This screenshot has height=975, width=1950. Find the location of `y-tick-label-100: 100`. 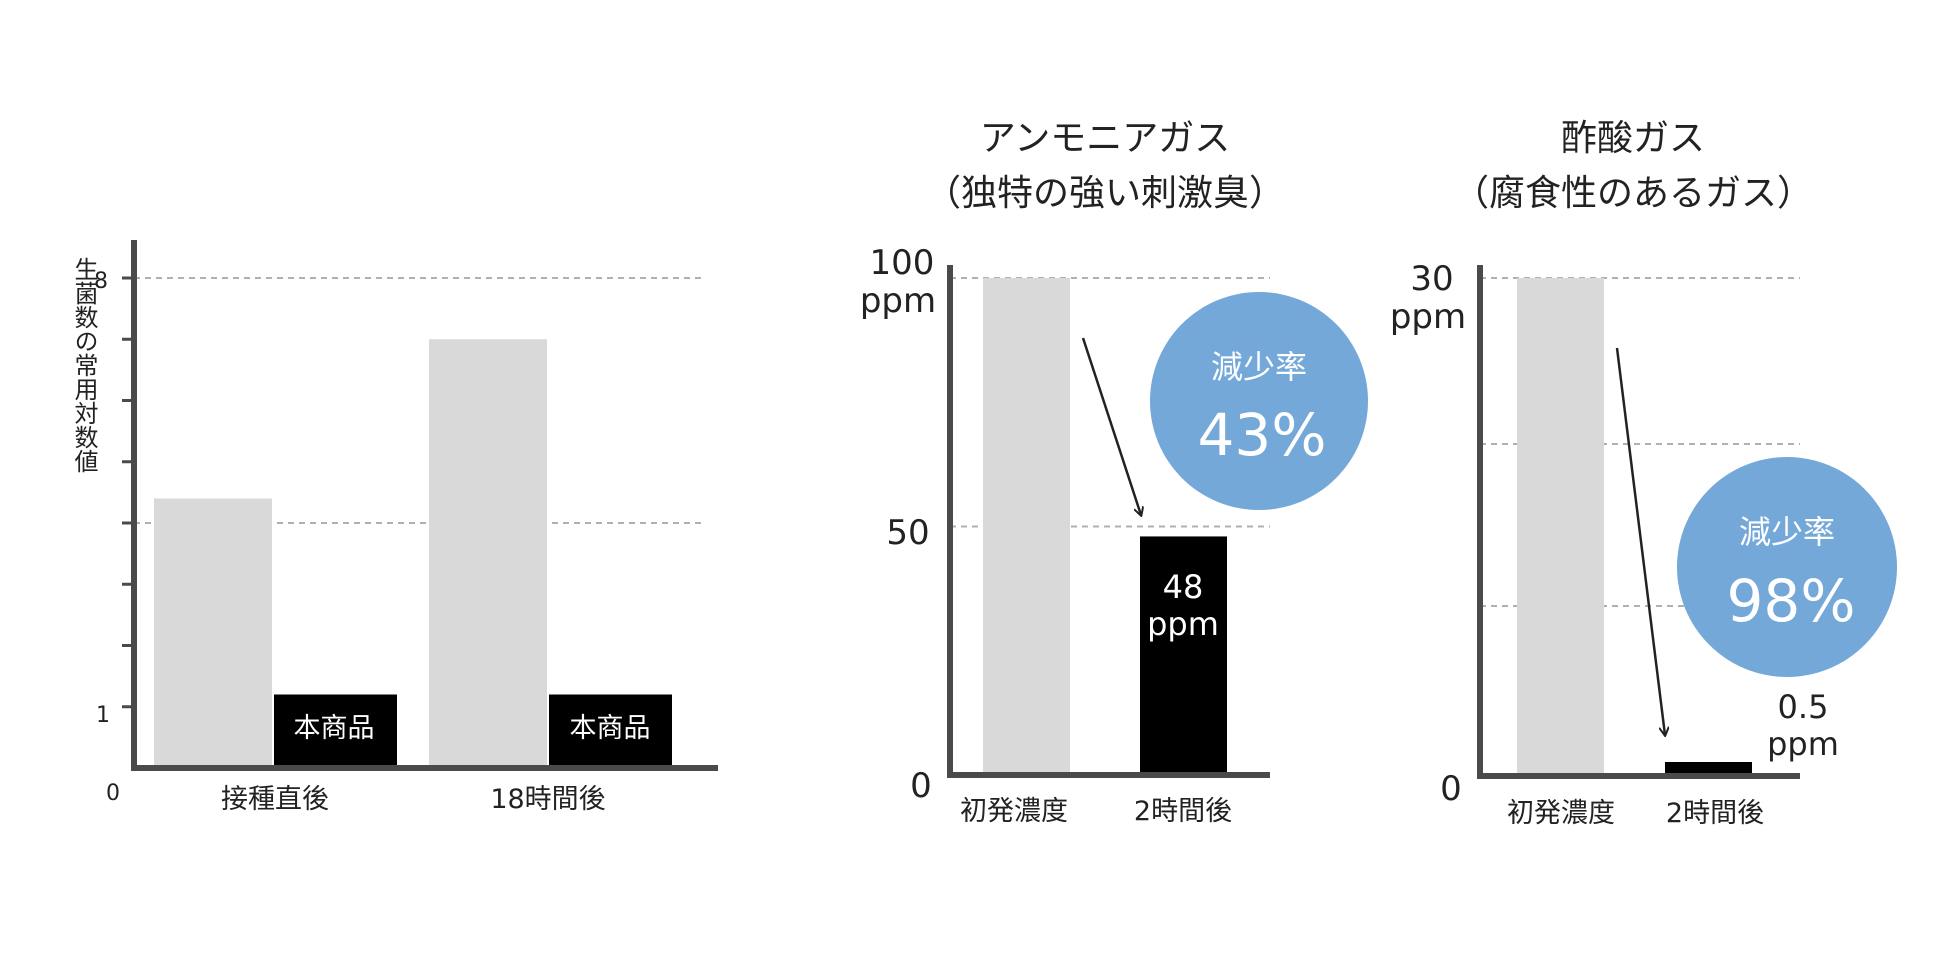

y-tick-label-100: 100 is located at coordinates (902, 263).